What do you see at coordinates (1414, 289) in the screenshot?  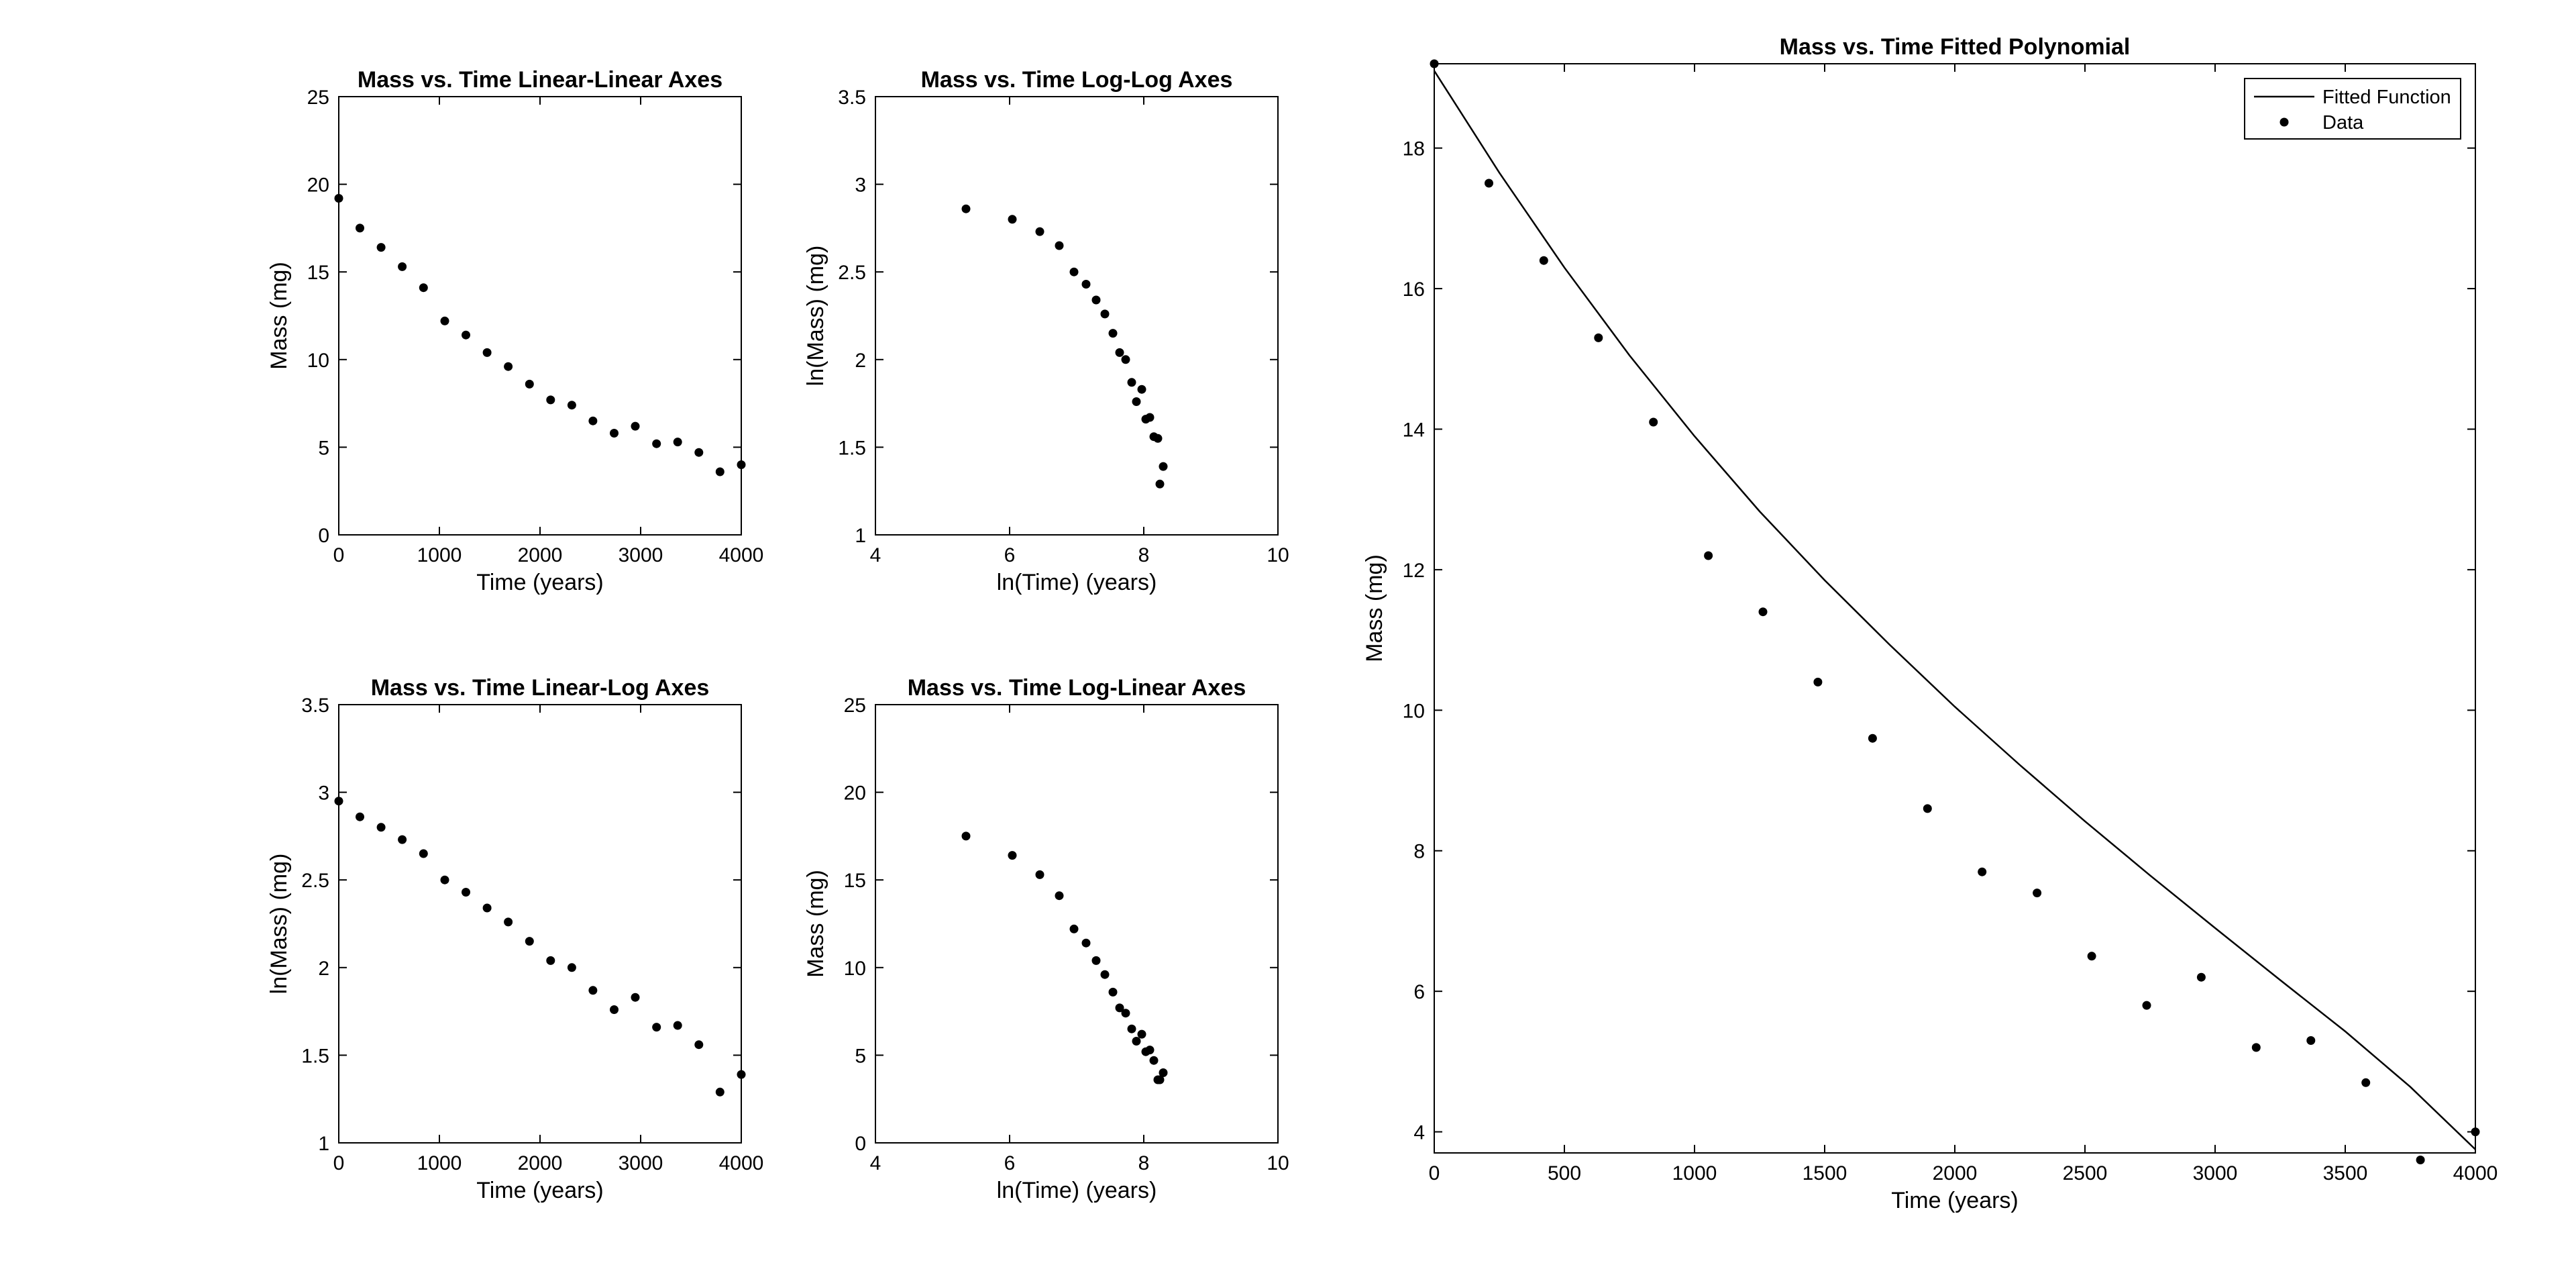 I see `y-tick-label: 16` at bounding box center [1414, 289].